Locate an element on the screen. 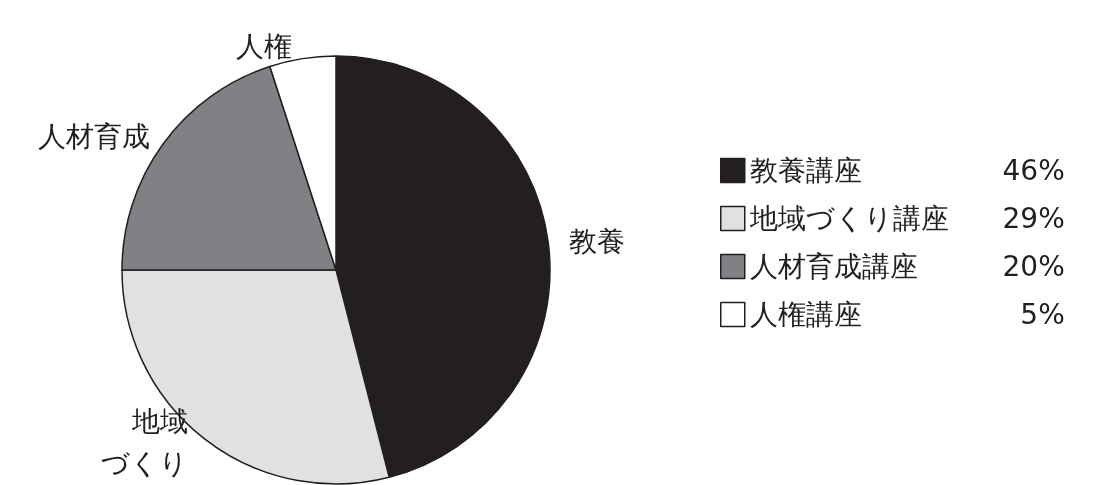 Image resolution: width=1112 pixels, height=485 pixels. legend-label: 人権講座 is located at coordinates (805, 314).